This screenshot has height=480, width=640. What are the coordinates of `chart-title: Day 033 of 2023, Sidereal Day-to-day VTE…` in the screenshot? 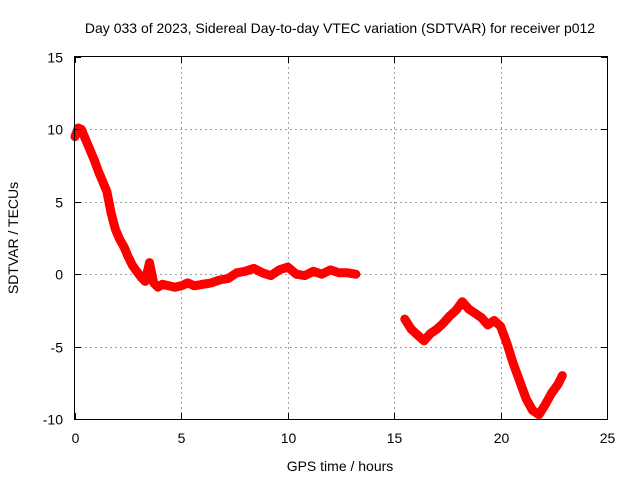 It's located at (340, 28).